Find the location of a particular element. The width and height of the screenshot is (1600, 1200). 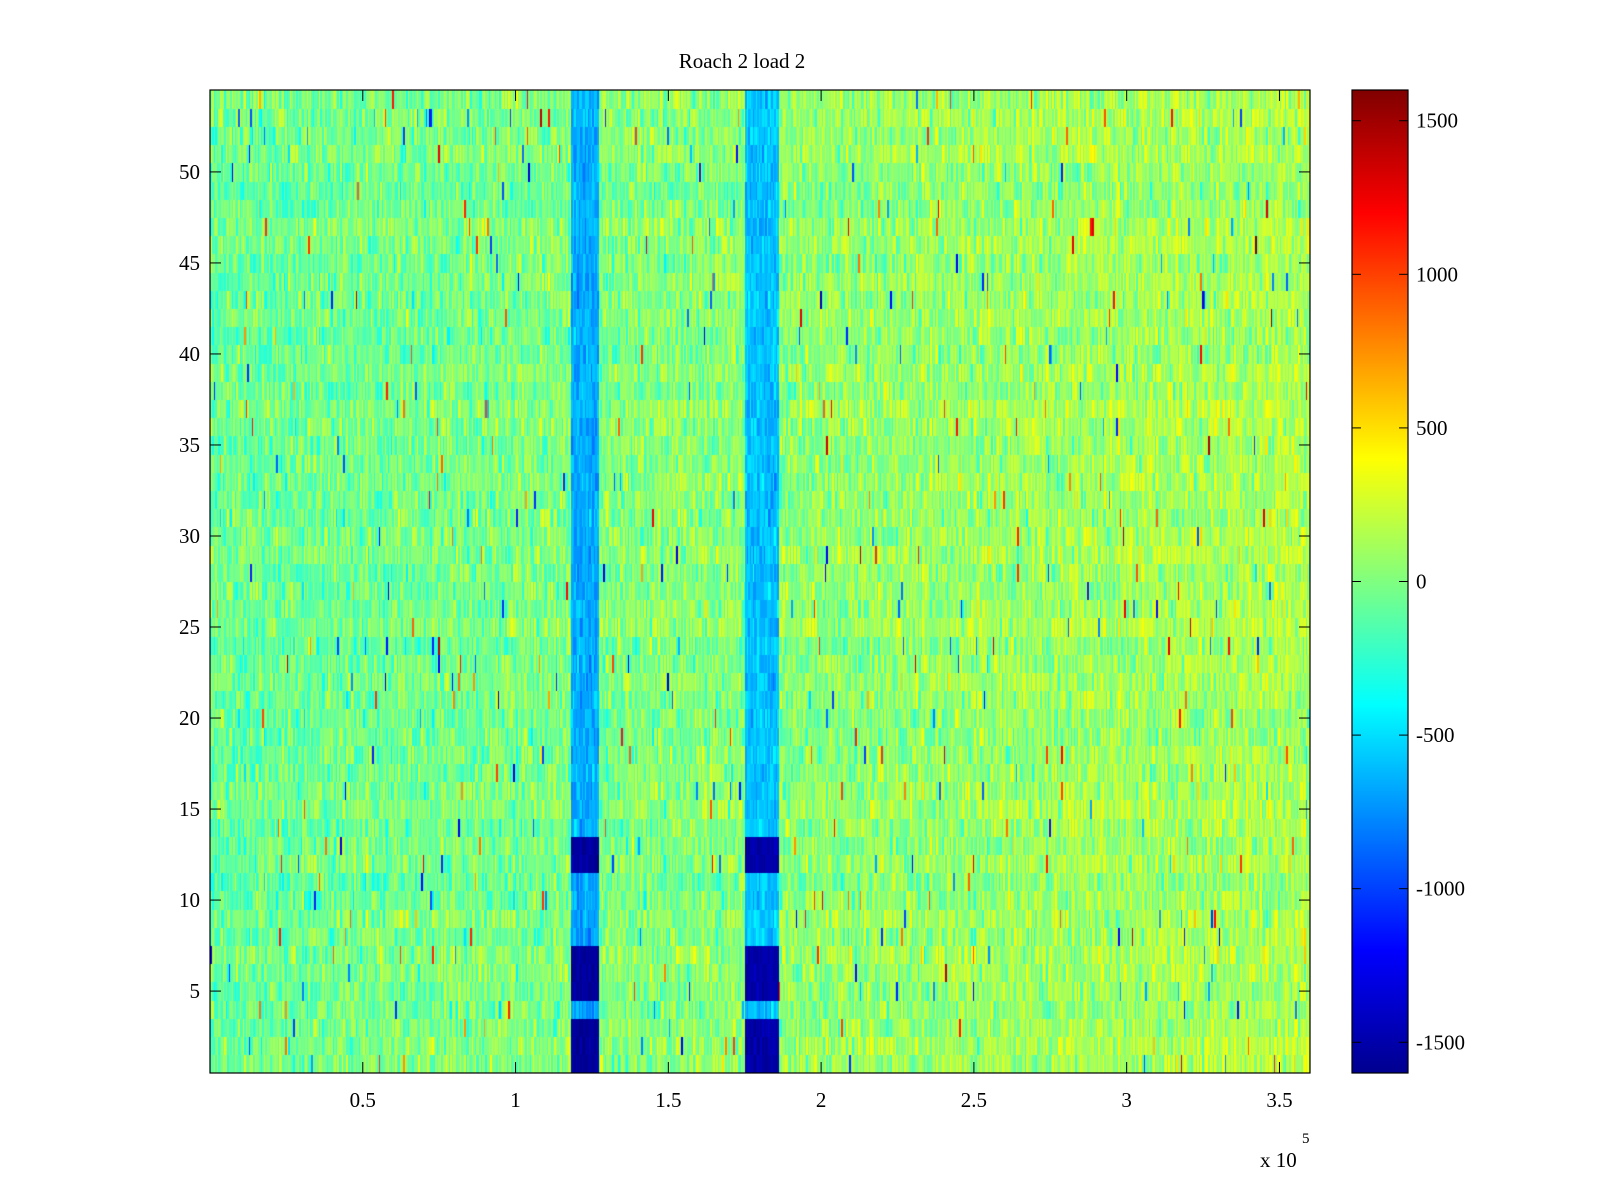

x-tick-label: 0.5 is located at coordinates (363, 1100).